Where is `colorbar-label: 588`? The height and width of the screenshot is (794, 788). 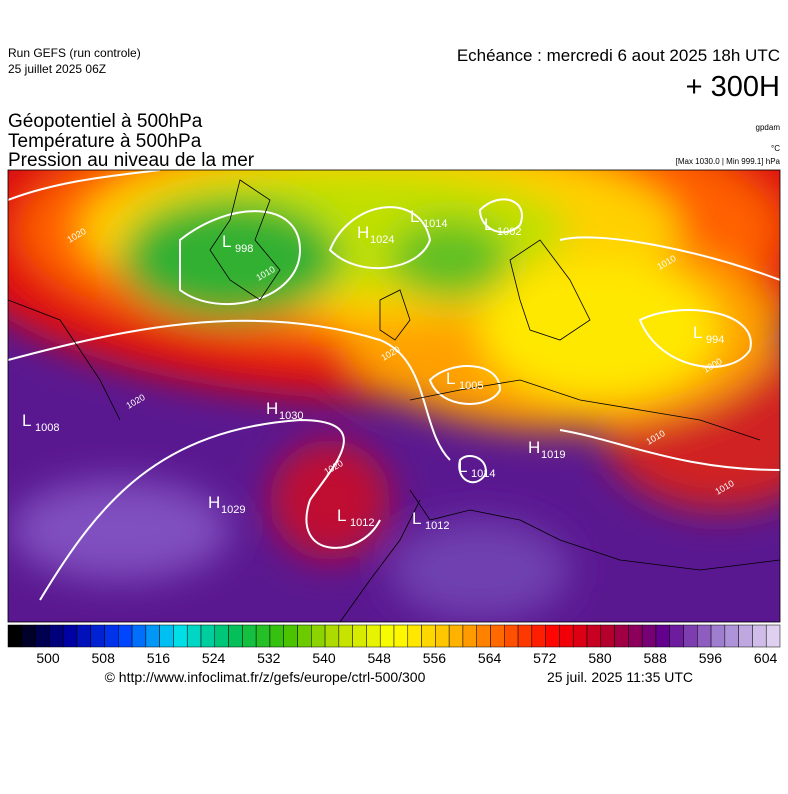 colorbar-label: 588 is located at coordinates (656, 658).